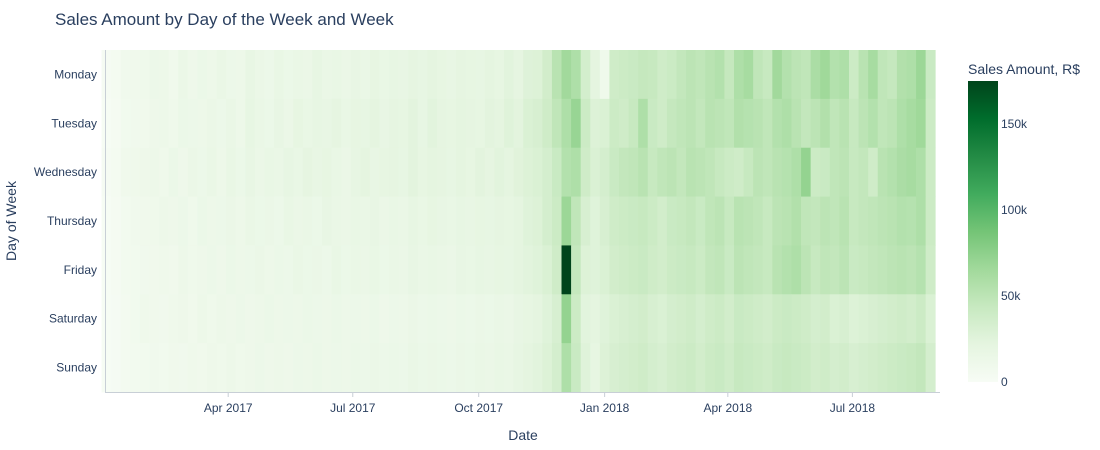 The image size is (1100, 450). I want to click on colorbar-gradient, so click(983, 231).